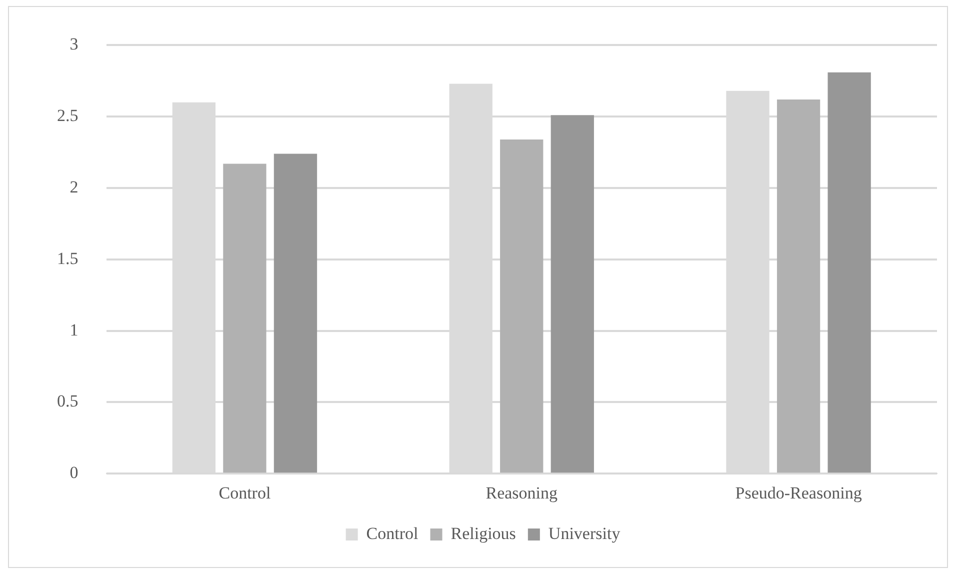 The width and height of the screenshot is (957, 577). What do you see at coordinates (67, 258) in the screenshot?
I see `y-tick-label: 1.5` at bounding box center [67, 258].